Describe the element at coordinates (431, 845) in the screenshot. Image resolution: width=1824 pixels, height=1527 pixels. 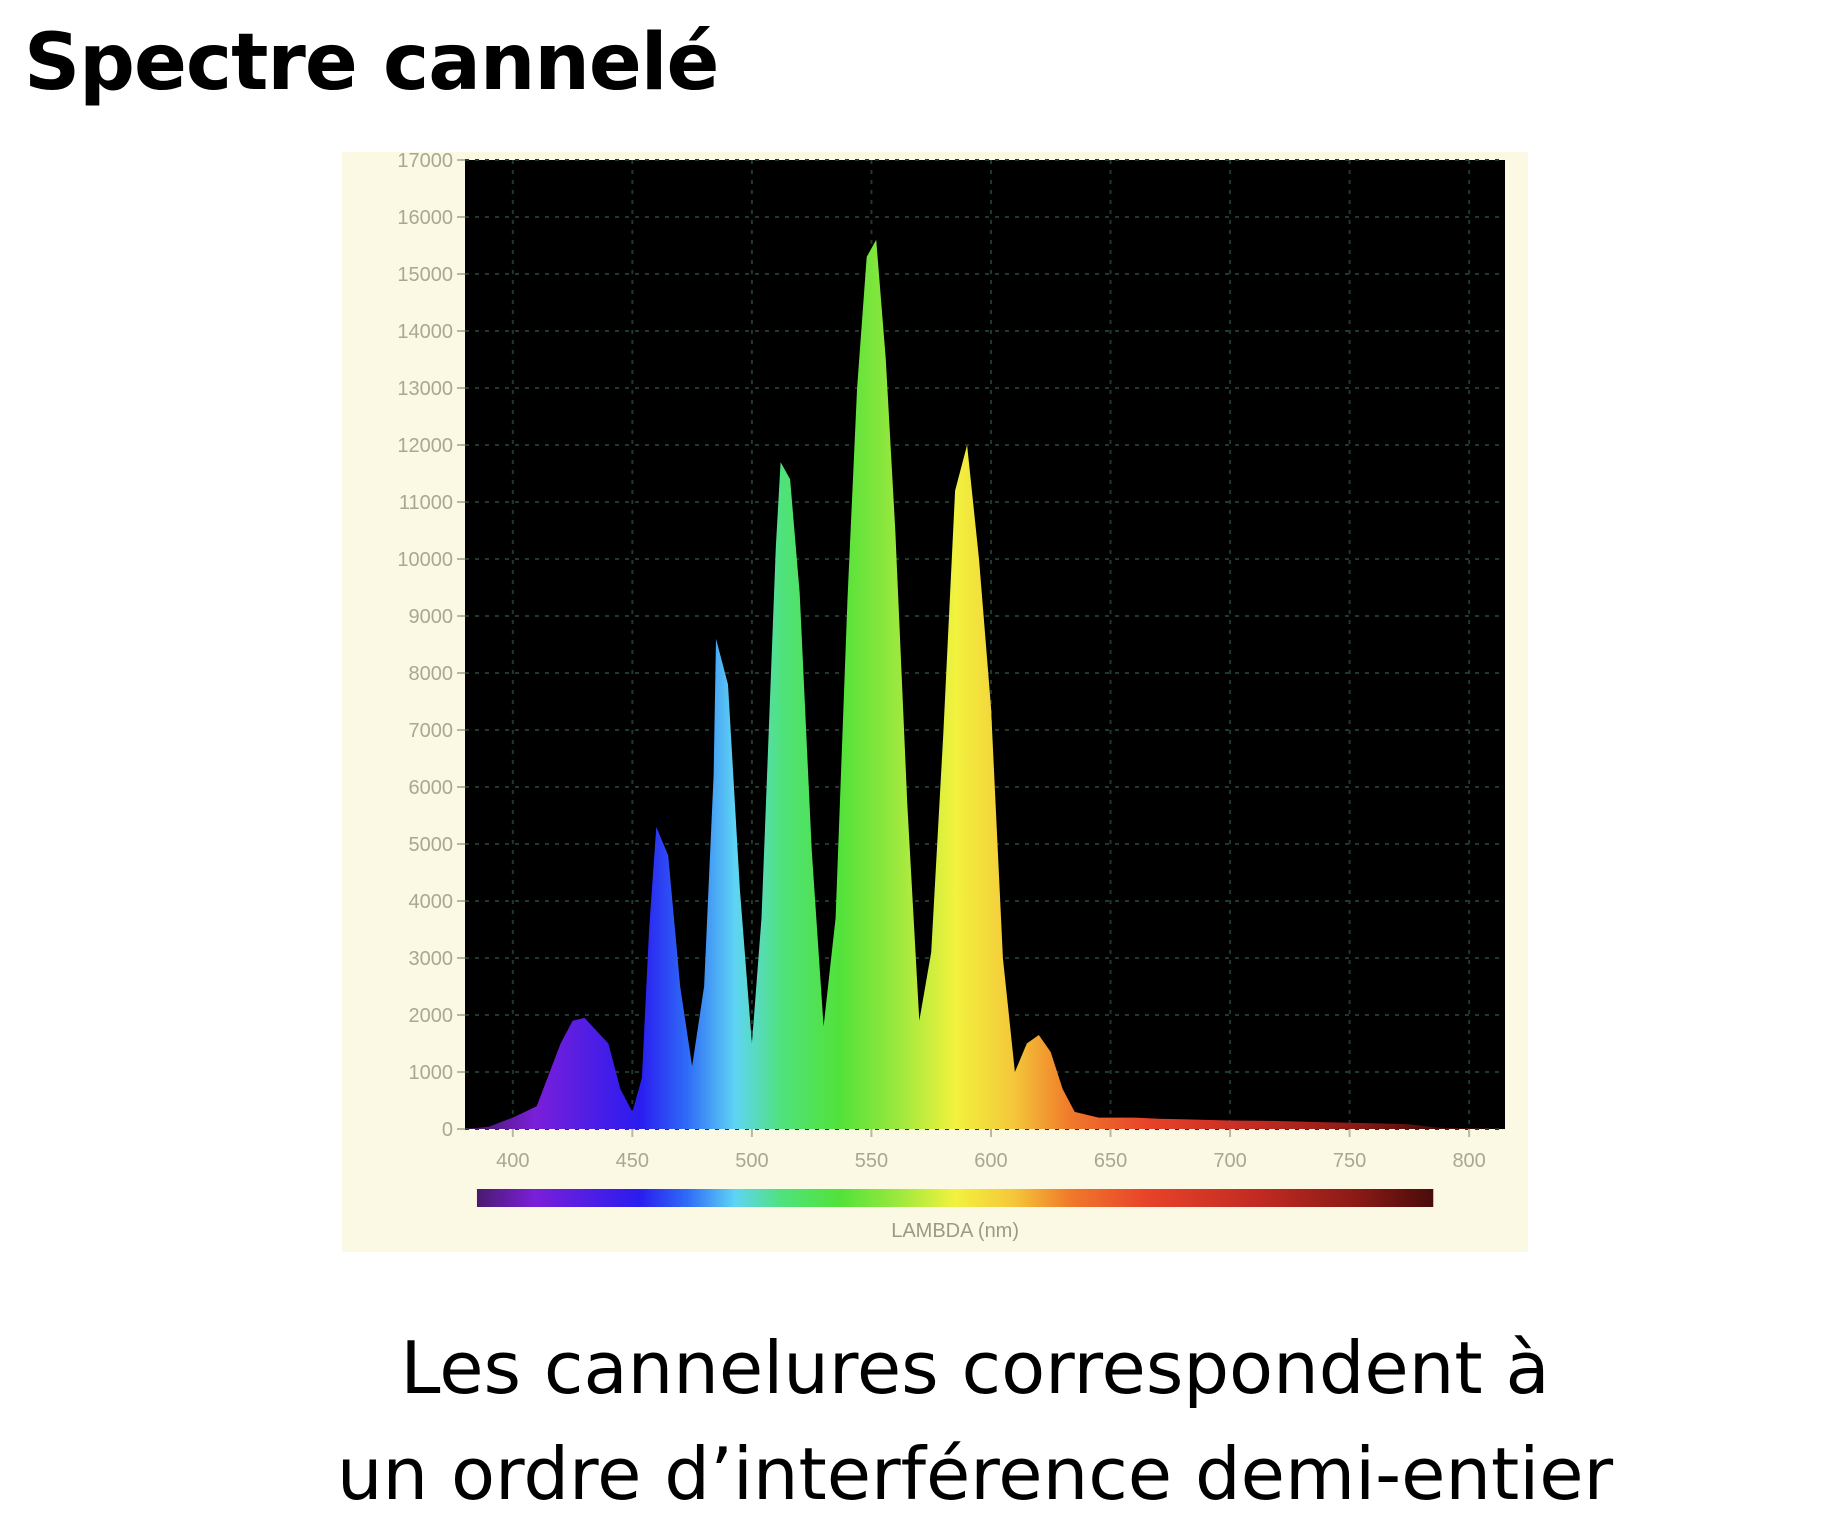
I see `y-tick-label: 5000` at that location.